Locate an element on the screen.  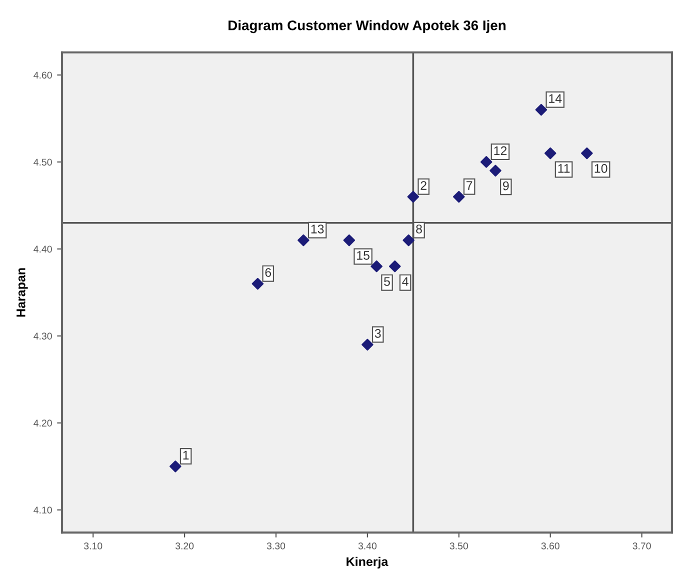
annotation: 6 is located at coordinates (268, 272).